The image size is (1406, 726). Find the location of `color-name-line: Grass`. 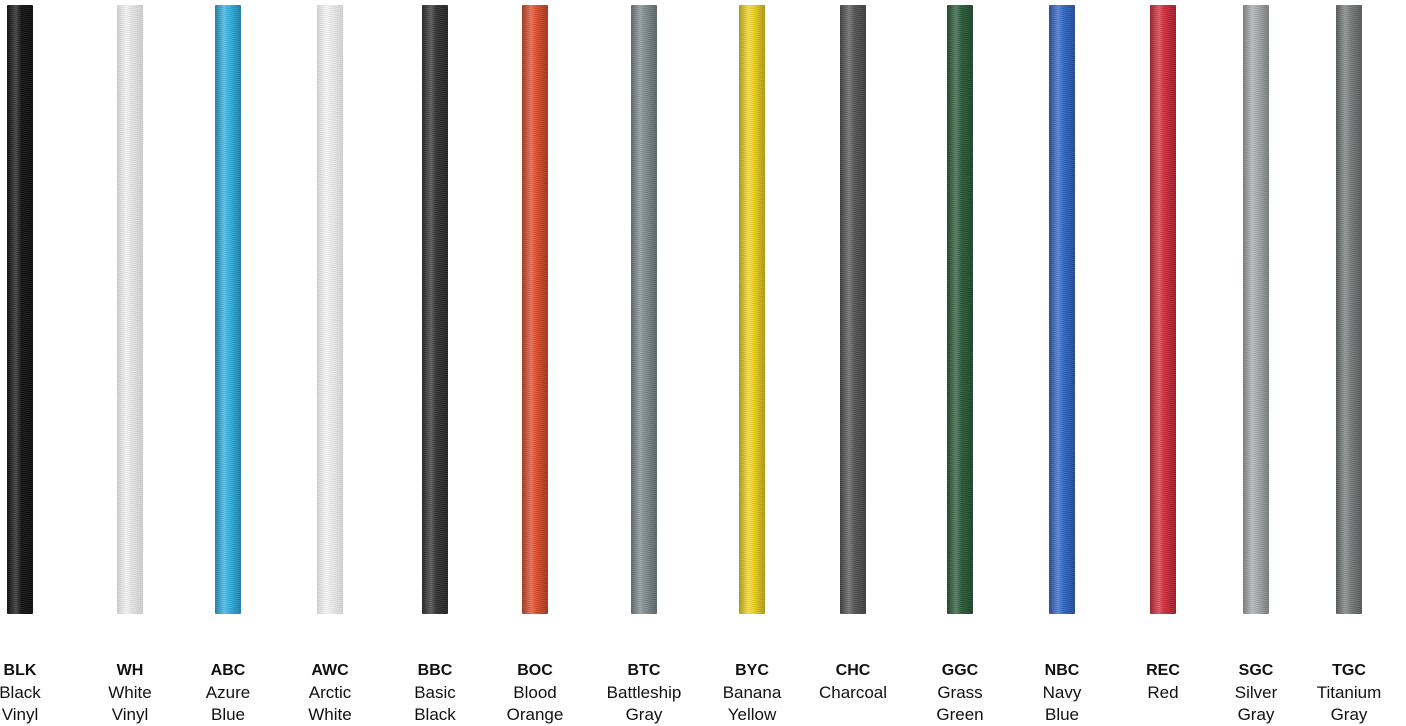

color-name-line: Grass is located at coordinates (960, 692).